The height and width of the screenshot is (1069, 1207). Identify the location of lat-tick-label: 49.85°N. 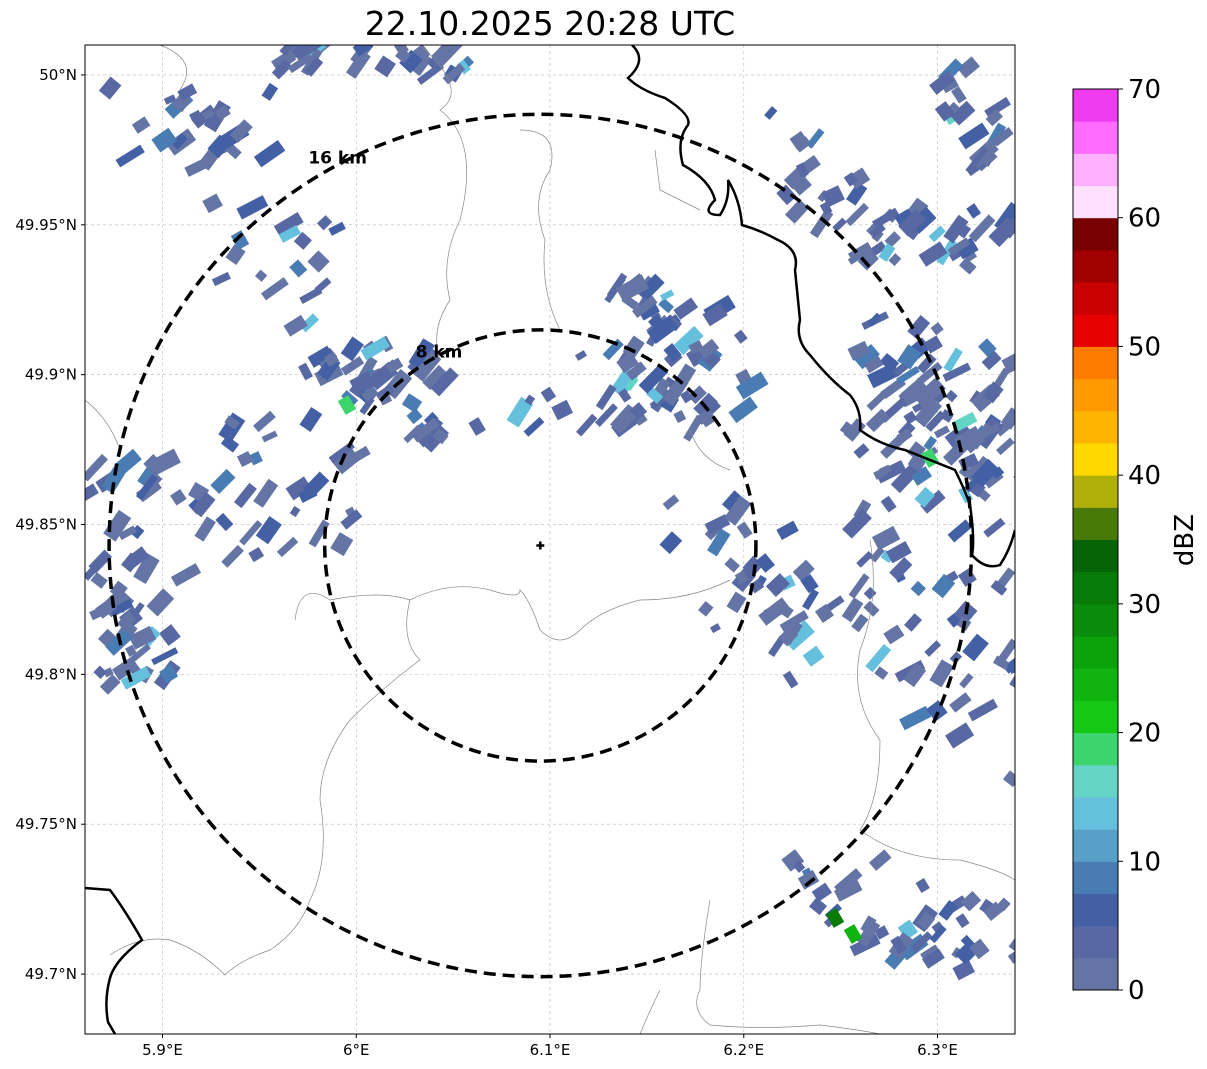
(46, 525).